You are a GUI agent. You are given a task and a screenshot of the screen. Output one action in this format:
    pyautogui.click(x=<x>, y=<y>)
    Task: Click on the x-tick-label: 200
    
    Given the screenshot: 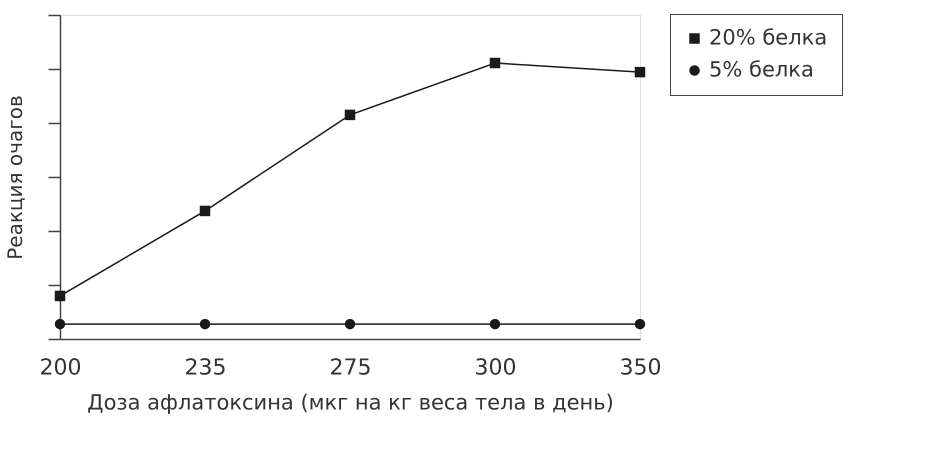 What is the action you would take?
    pyautogui.click(x=61, y=368)
    